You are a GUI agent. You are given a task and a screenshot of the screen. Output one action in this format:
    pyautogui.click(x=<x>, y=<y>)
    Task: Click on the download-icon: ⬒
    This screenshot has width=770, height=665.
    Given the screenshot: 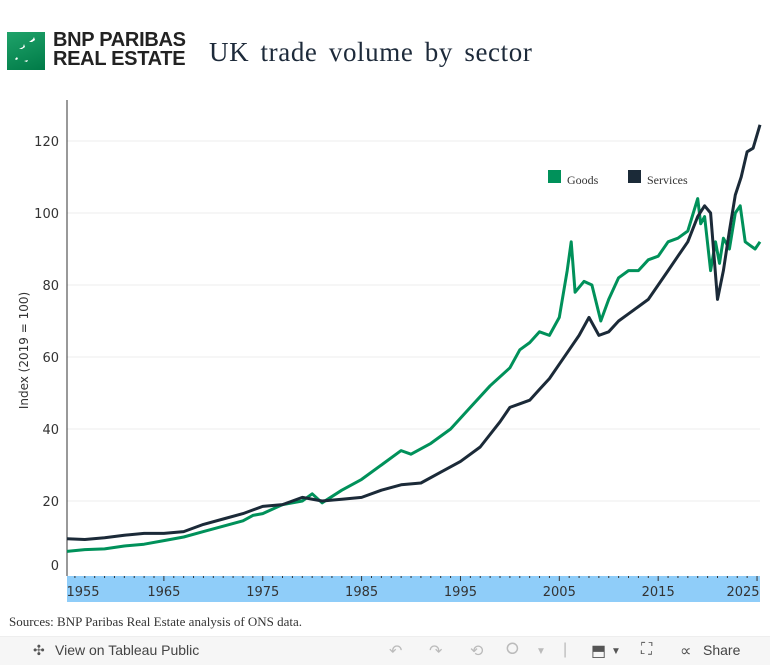 What is the action you would take?
    pyautogui.click(x=599, y=651)
    